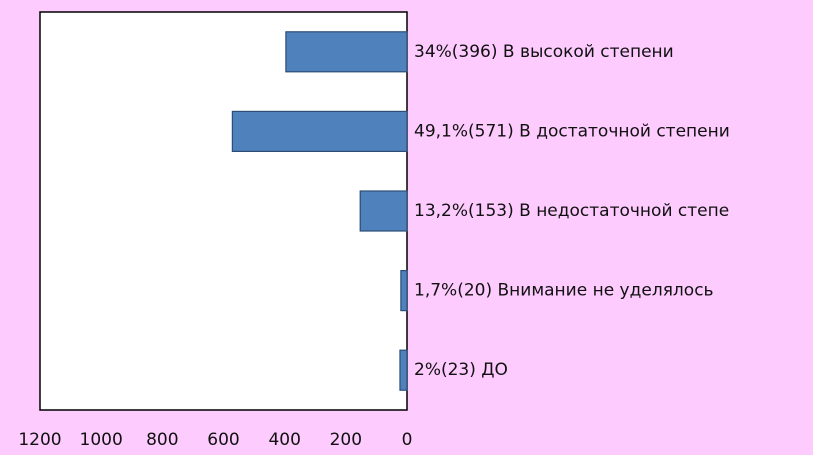 The height and width of the screenshot is (455, 813). I want to click on x-tick-label: 1200, so click(39, 440).